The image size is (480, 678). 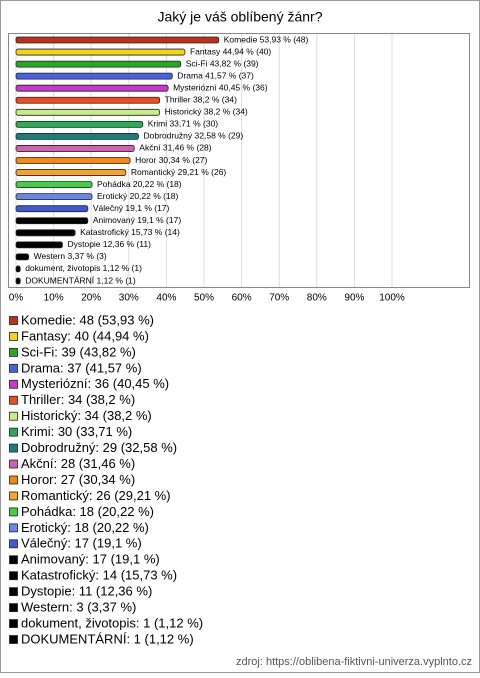 What do you see at coordinates (179, 172) in the screenshot?
I see `bar-label: Romantický 29,21 % (26)` at bounding box center [179, 172].